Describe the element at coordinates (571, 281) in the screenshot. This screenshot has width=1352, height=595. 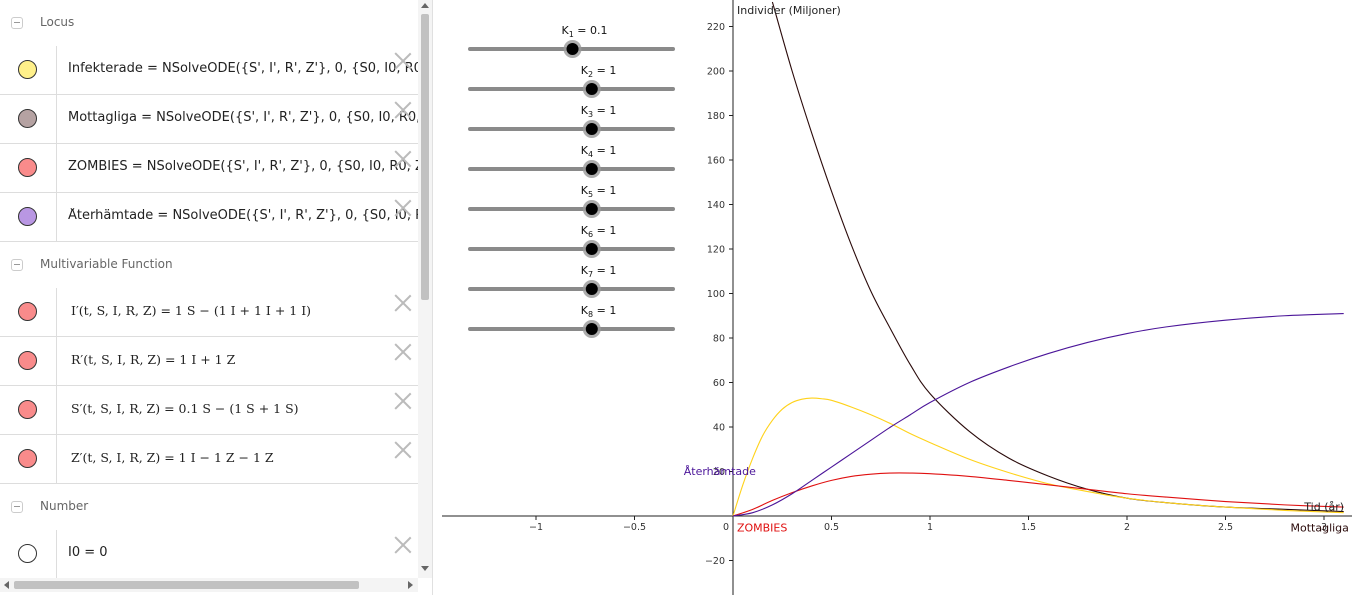
I see `slider-k7: K7 = 1` at that location.